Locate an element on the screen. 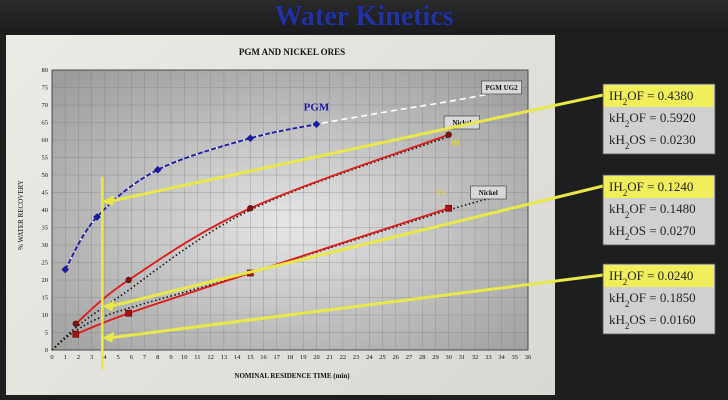 Image resolution: width=728 pixels, height=400 pixels. annotation-line: kH2OS = 0.0230 is located at coordinates (652, 141).